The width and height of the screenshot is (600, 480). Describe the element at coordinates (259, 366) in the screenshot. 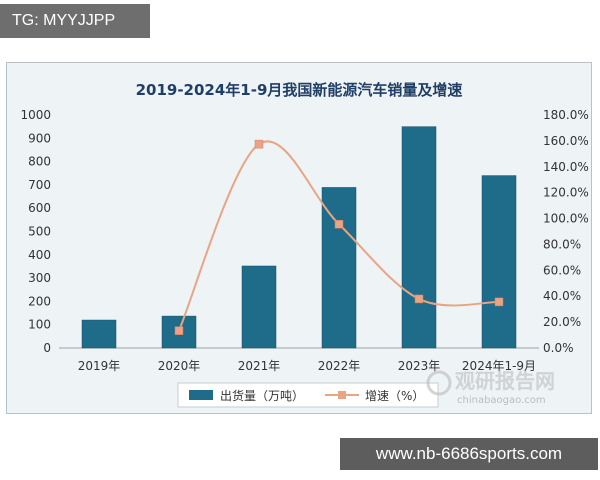

I see `x-tick-label: 2021年` at that location.